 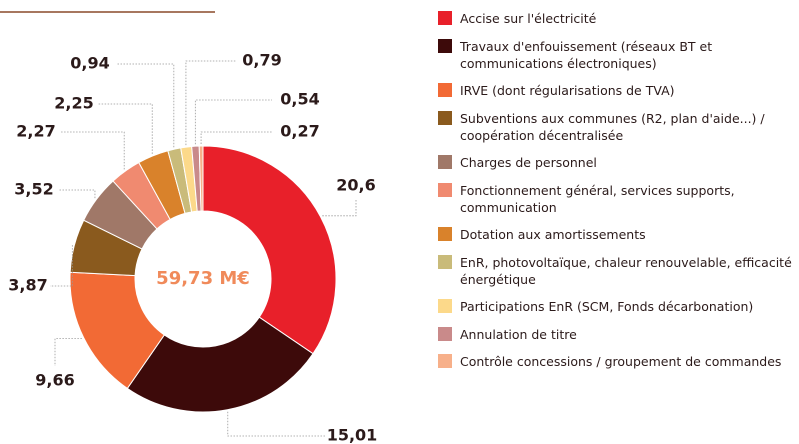 What do you see at coordinates (352, 435) in the screenshot?
I see `value-label: 15,01` at bounding box center [352, 435].